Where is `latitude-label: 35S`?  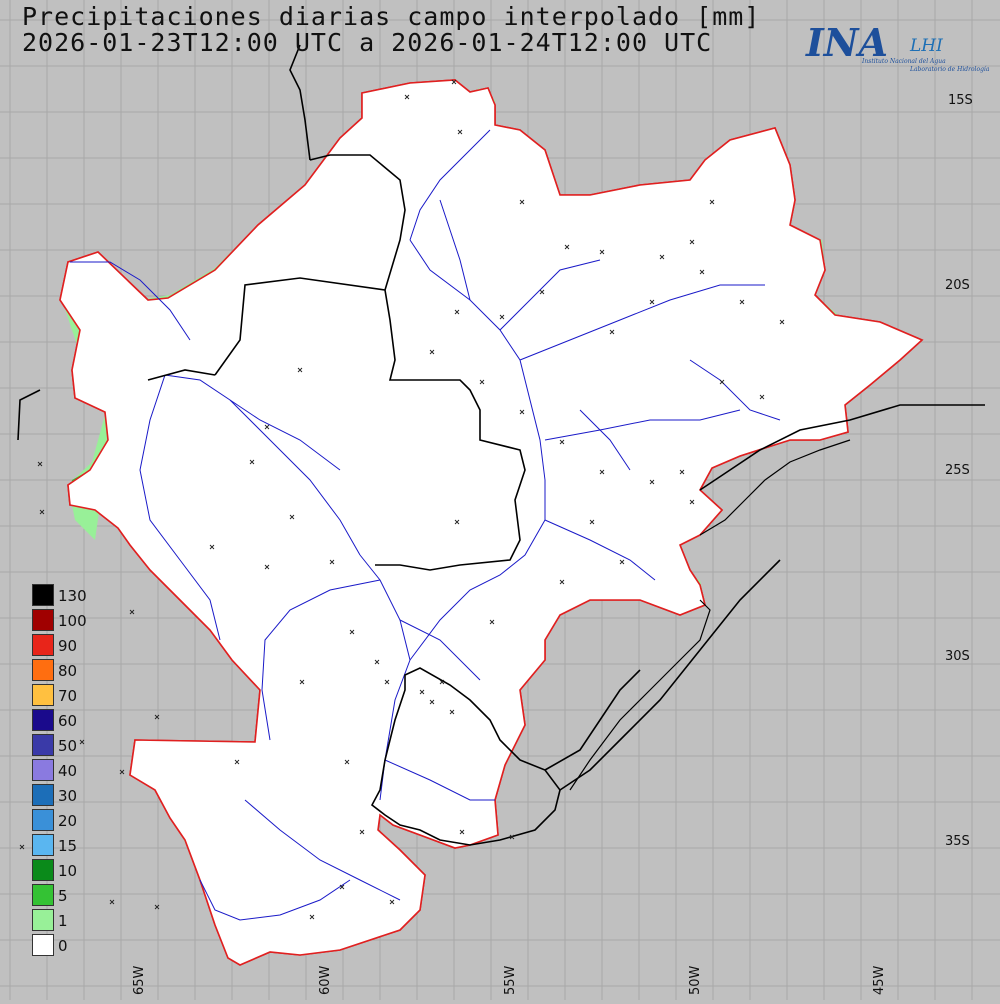 latitude-label: 35S is located at coordinates (957, 841).